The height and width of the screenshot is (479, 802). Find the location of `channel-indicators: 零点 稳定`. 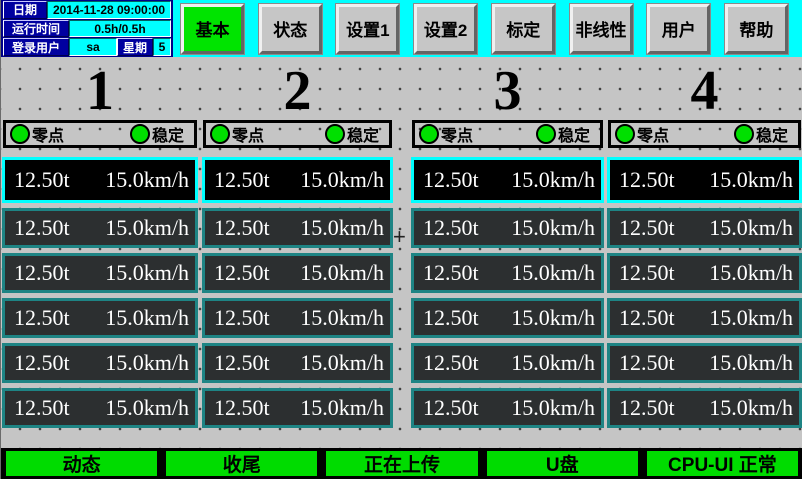

channel-indicators: 零点 稳定 is located at coordinates (507, 134).